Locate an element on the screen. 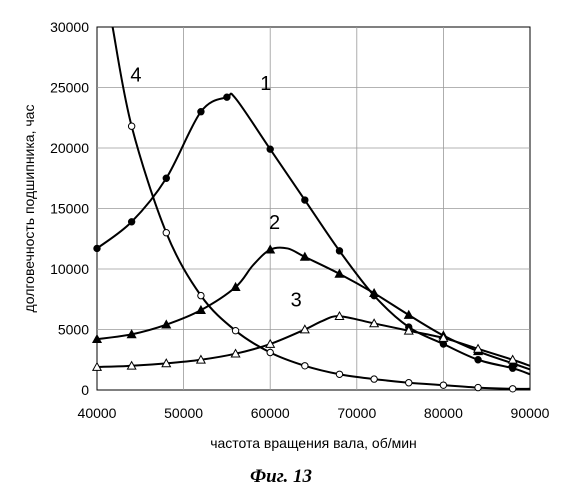 The image size is (562, 500). y-tick-label: 10000 is located at coordinates (69, 269).